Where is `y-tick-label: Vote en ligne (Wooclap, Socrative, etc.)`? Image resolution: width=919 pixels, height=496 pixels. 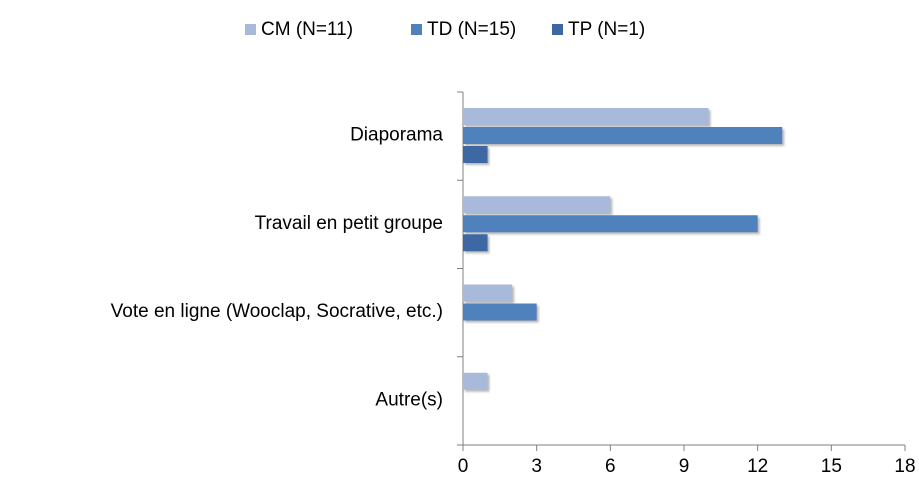
y-tick-label: Vote en ligne (Wooclap, Socrative, etc.) is located at coordinates (277, 311).